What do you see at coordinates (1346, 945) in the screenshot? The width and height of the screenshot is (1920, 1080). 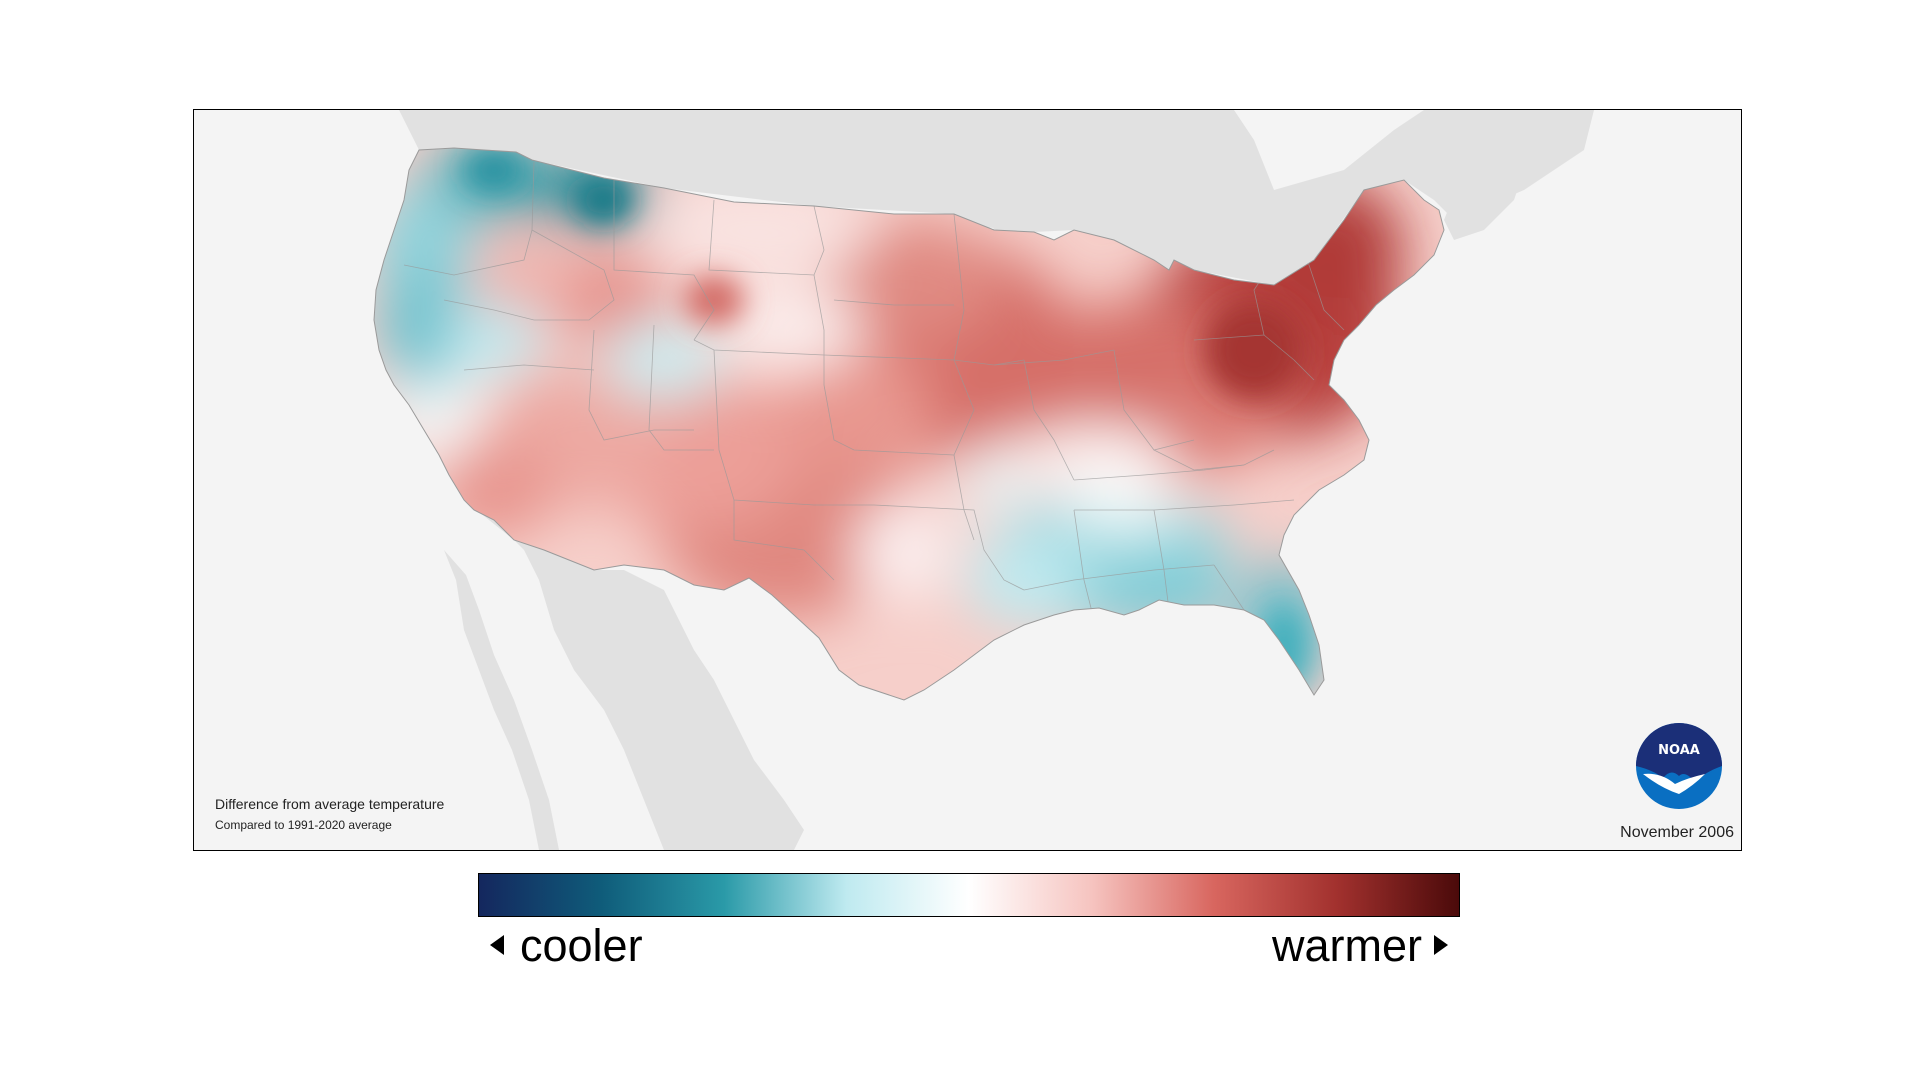 I see `legend-warmer-label: warmer` at bounding box center [1346, 945].